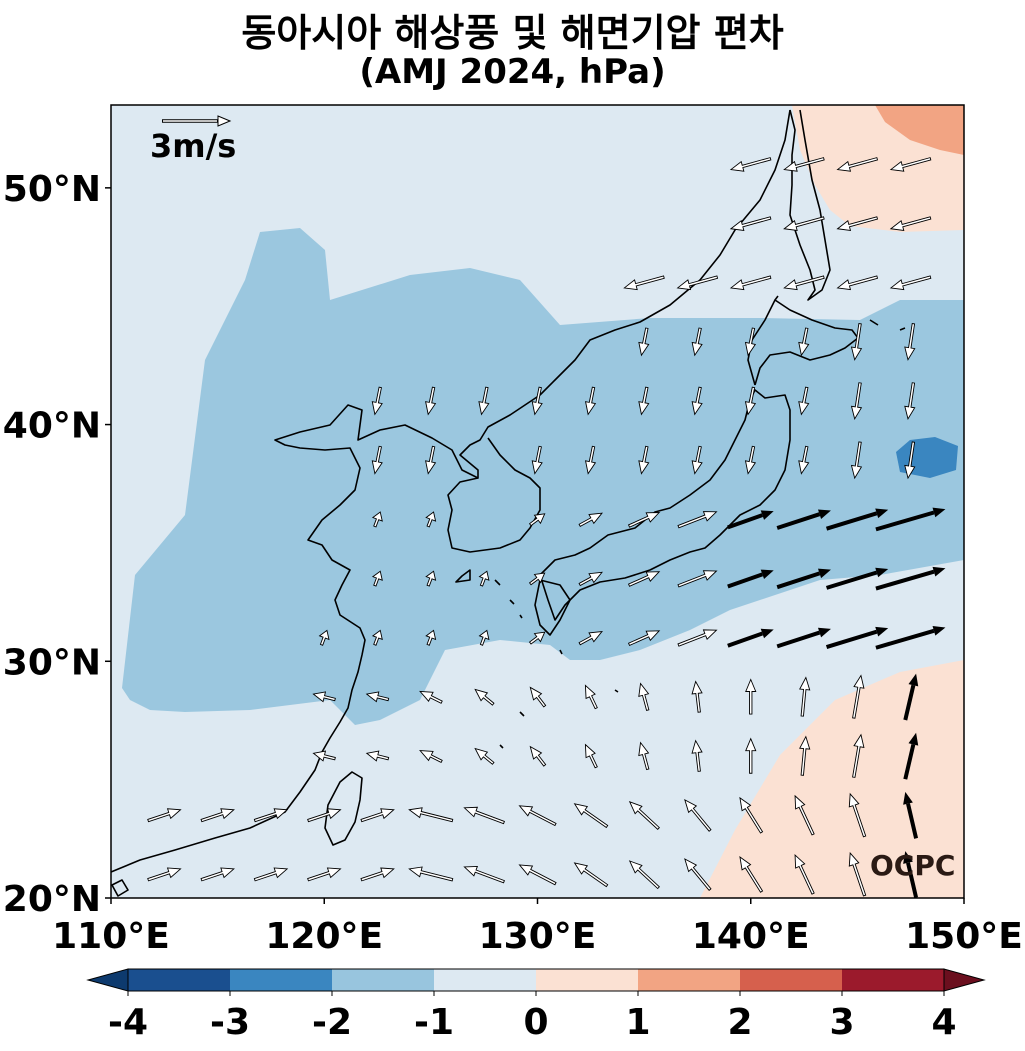  I want to click on colorbar-tick-label: -3, so click(230, 1022).